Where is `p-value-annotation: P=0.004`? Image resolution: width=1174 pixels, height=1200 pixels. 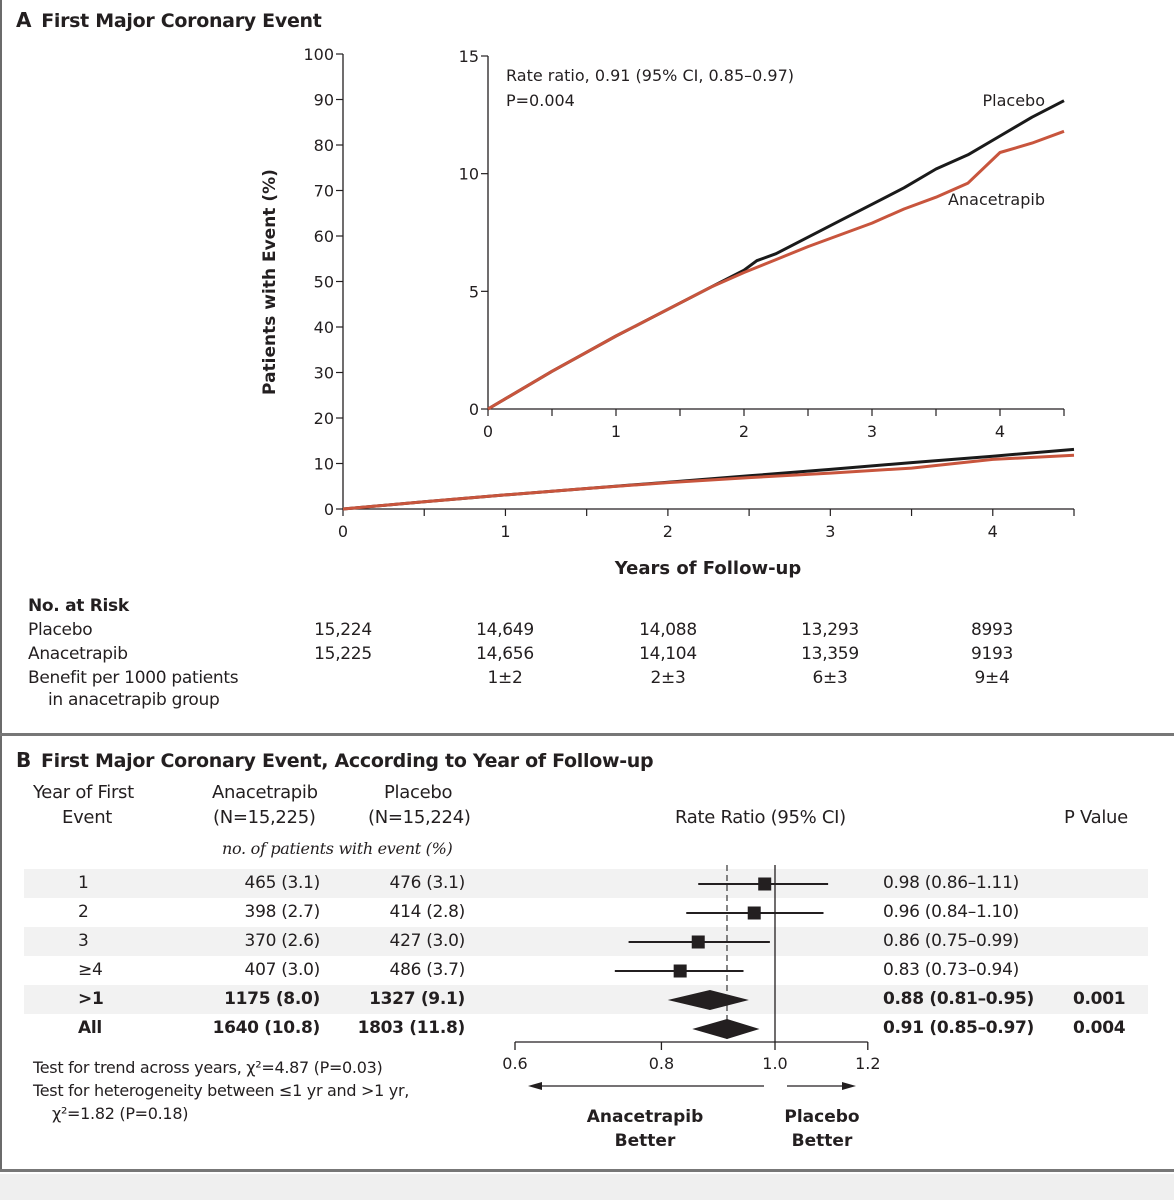 p-value-annotation: P=0.004 is located at coordinates (540, 100).